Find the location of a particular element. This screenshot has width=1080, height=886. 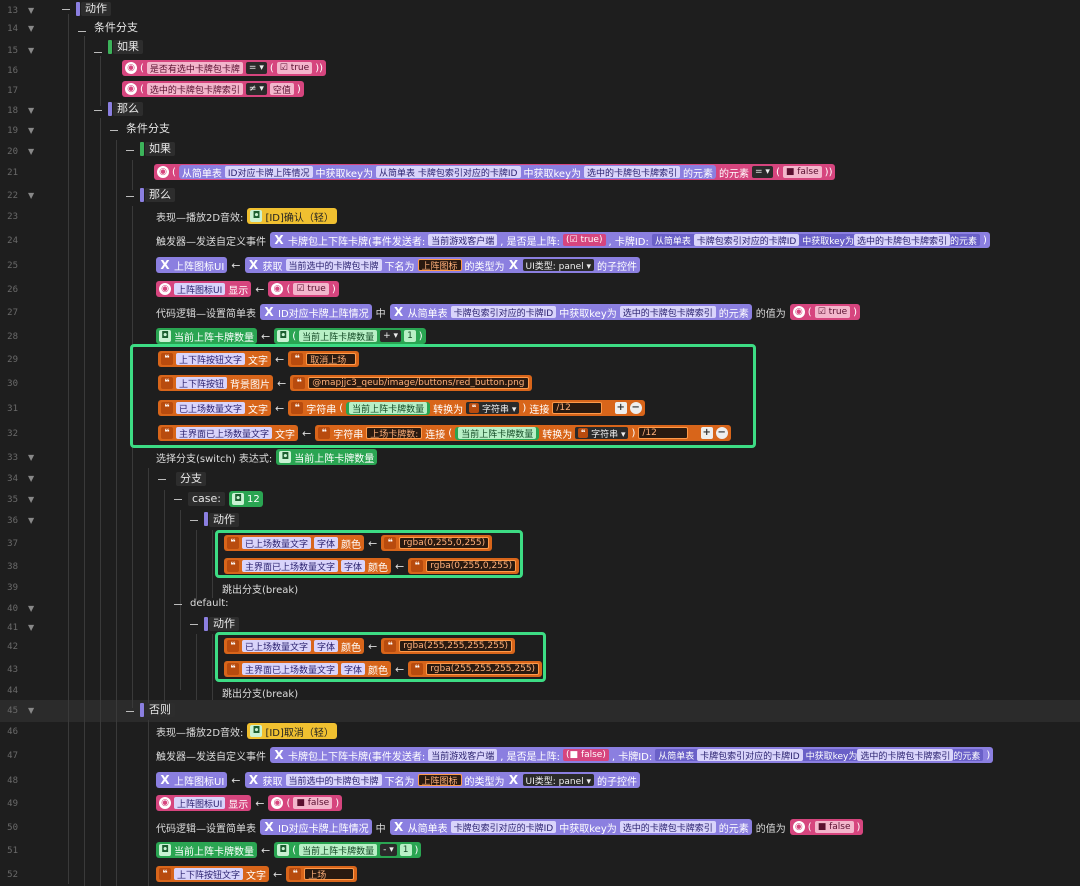

camera-icon: ◘ is located at coordinates (256, 216).